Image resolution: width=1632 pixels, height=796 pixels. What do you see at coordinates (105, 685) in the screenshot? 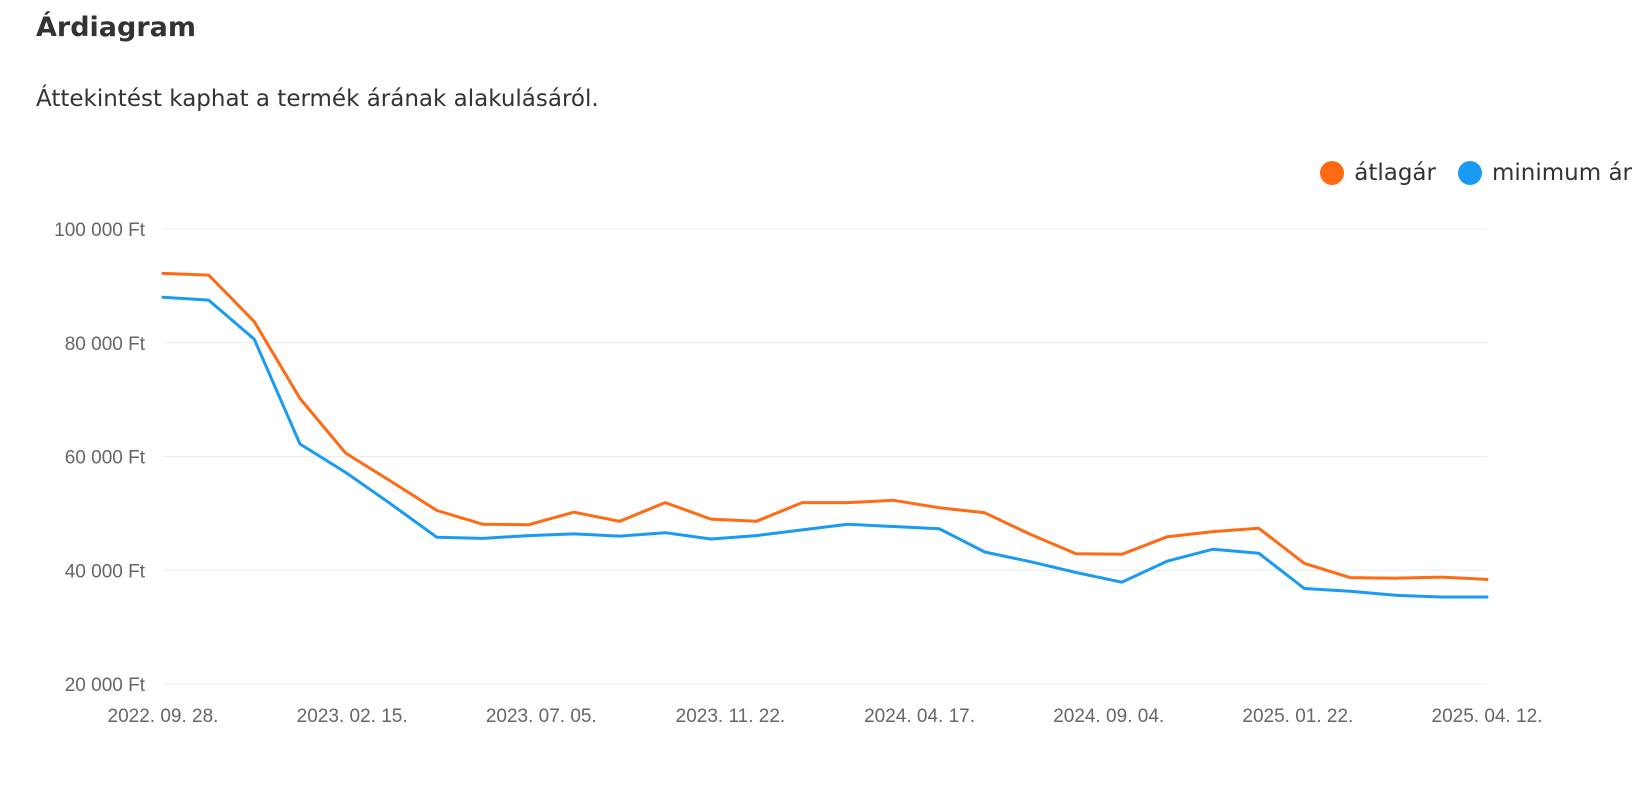
I see `y-tick-label: 20 000 Ft` at bounding box center [105, 685].